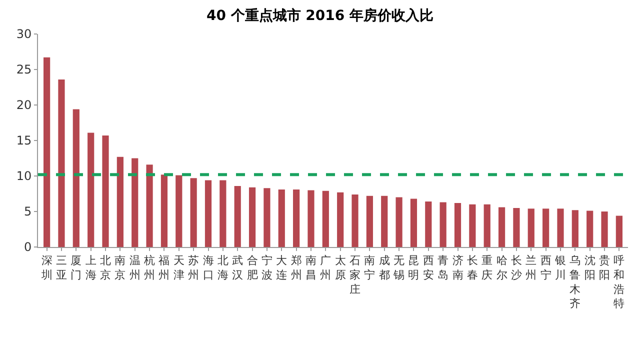  Describe the element at coordinates (28, 211) in the screenshot. I see `y-tick-label: 5` at that location.